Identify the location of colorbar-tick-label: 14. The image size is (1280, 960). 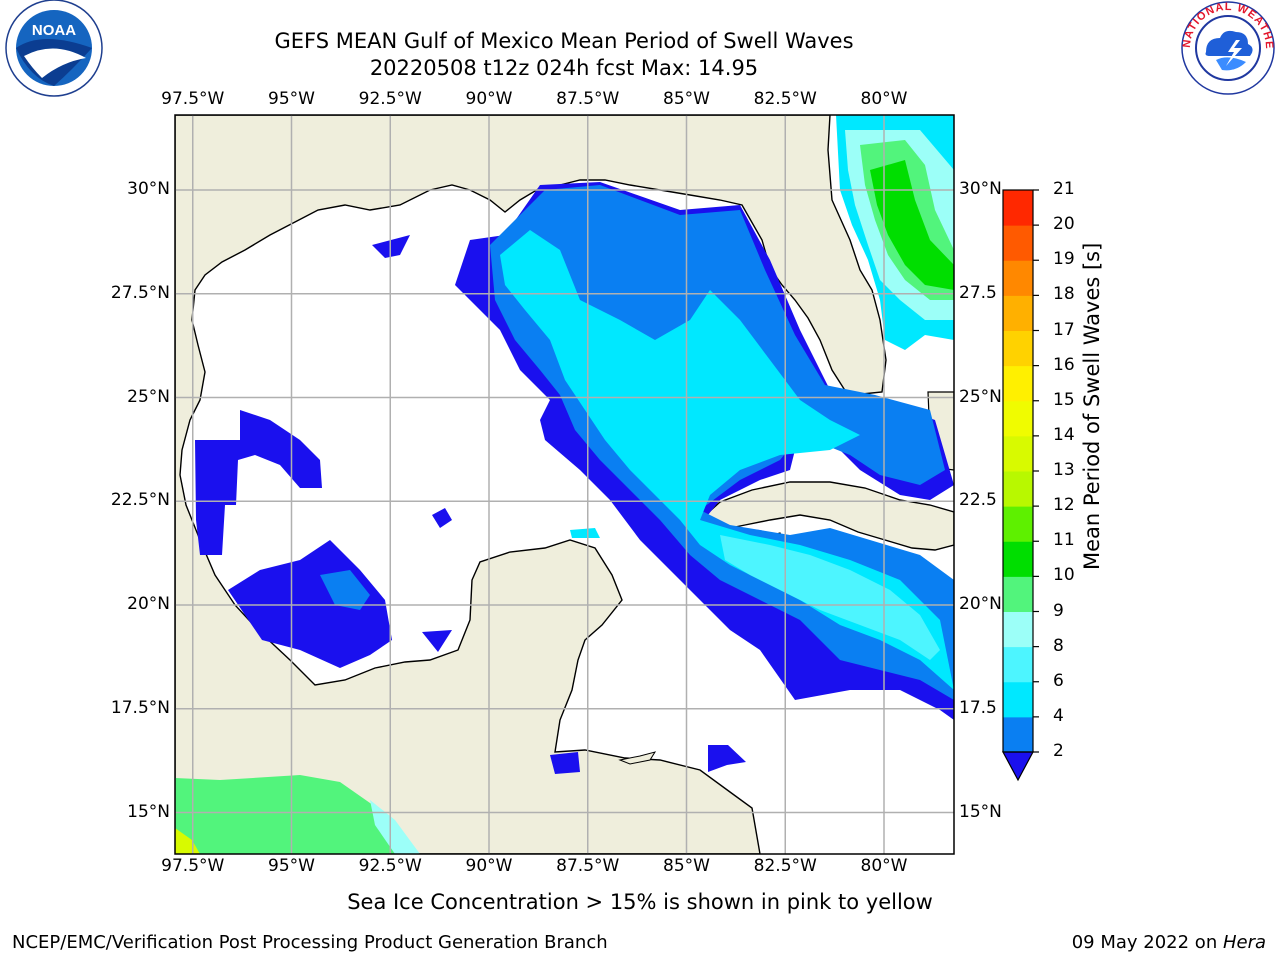
(1064, 434).